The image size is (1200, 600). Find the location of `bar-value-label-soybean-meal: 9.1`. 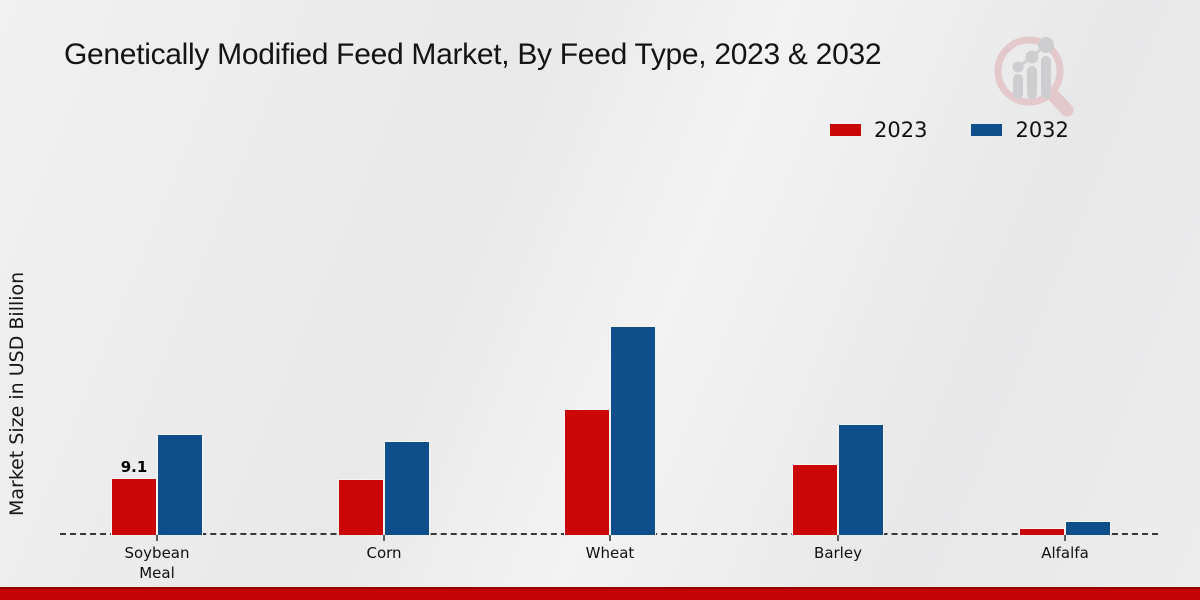

bar-value-label-soybean-meal: 9.1 is located at coordinates (134, 467).